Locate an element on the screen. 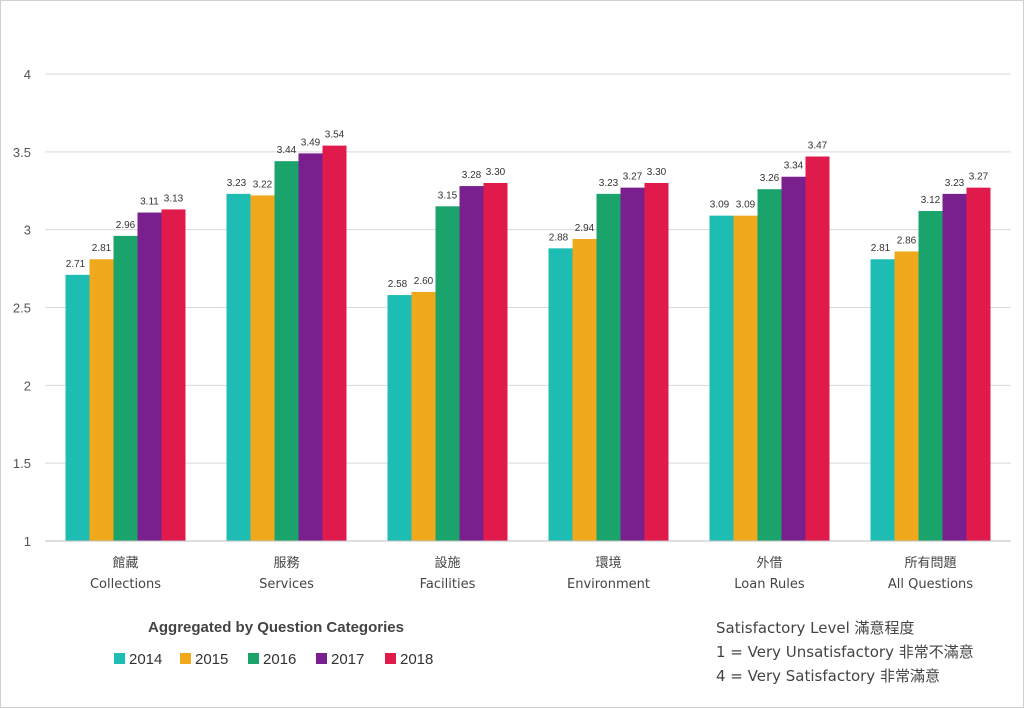  legend-entry-2016: 2016 is located at coordinates (279, 659).